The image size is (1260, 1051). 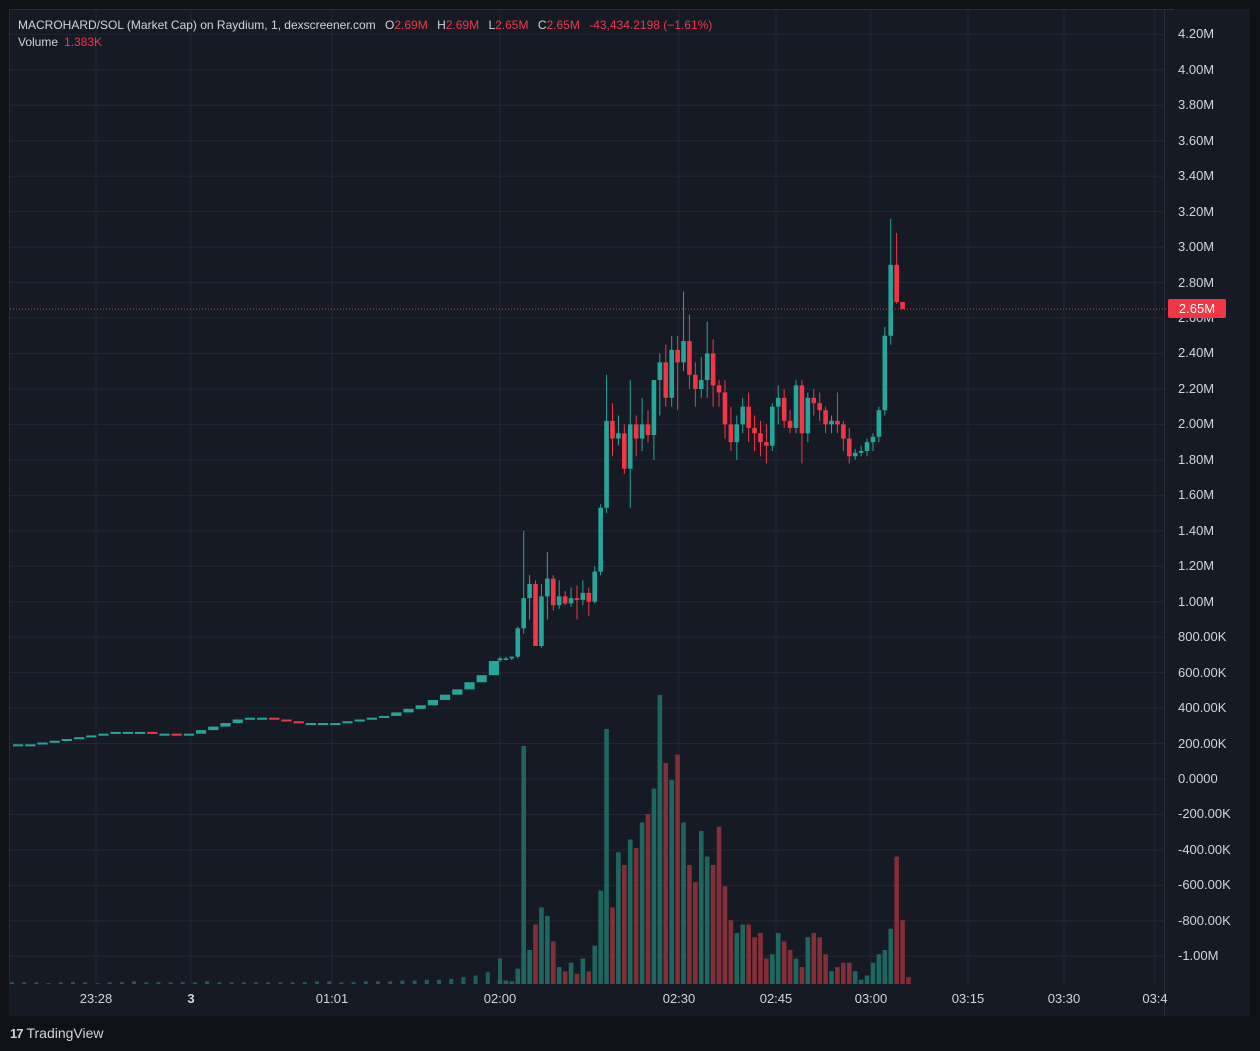 I want to click on tradingview-brand: 17 TradingView, so click(x=57, y=1033).